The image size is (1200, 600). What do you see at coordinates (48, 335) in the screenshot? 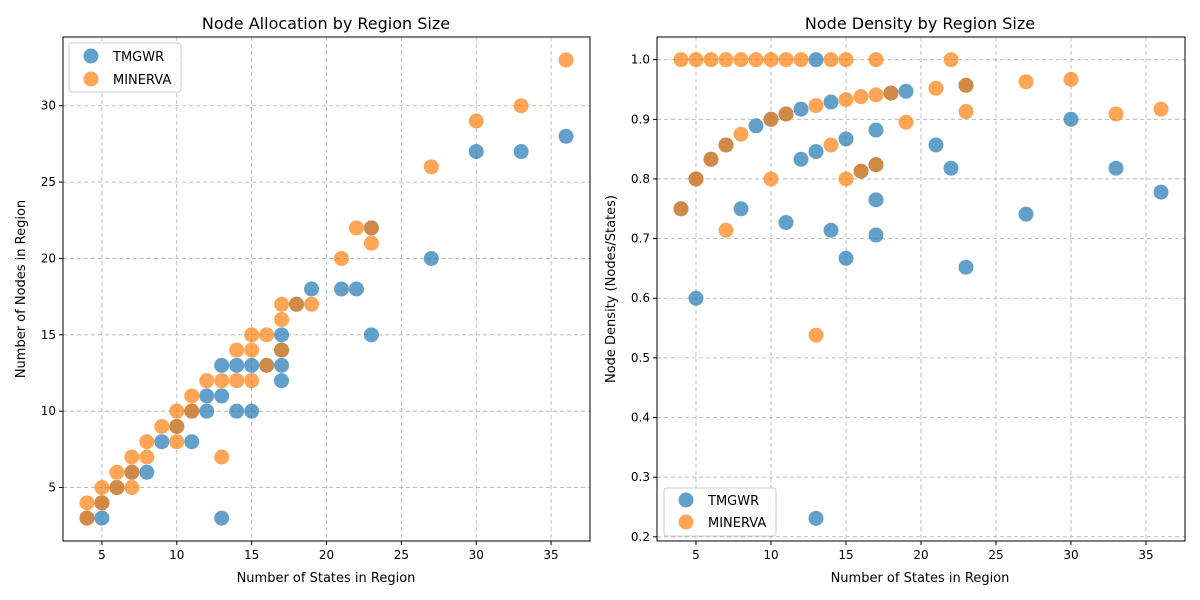
I see `y-tick-label: 15` at bounding box center [48, 335].